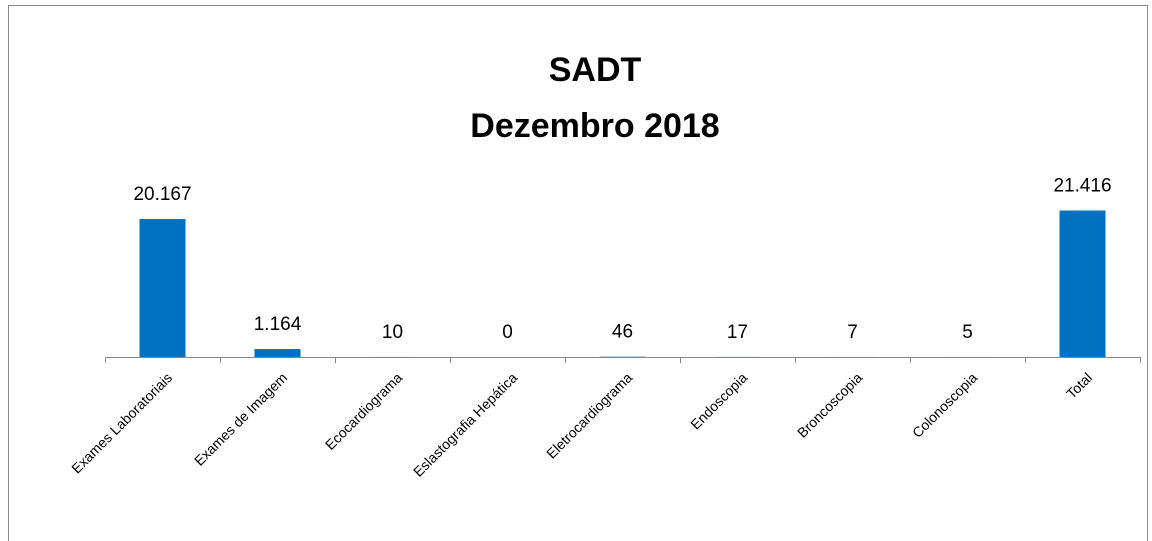 This screenshot has width=1152, height=541. I want to click on data-label: 46, so click(622, 332).